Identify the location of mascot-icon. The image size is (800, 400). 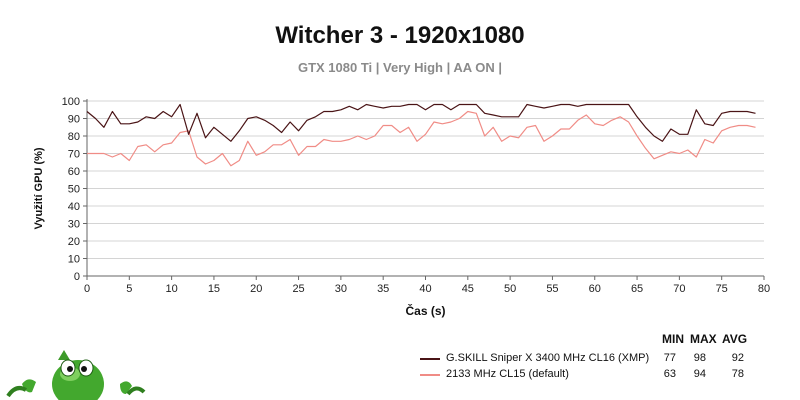
(76, 375).